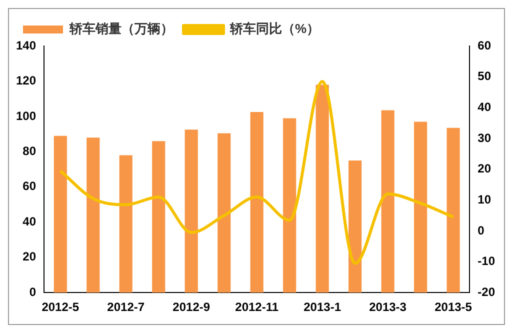 This screenshot has width=513, height=333. What do you see at coordinates (26, 81) in the screenshot?
I see `y-tick-label: 120` at bounding box center [26, 81].